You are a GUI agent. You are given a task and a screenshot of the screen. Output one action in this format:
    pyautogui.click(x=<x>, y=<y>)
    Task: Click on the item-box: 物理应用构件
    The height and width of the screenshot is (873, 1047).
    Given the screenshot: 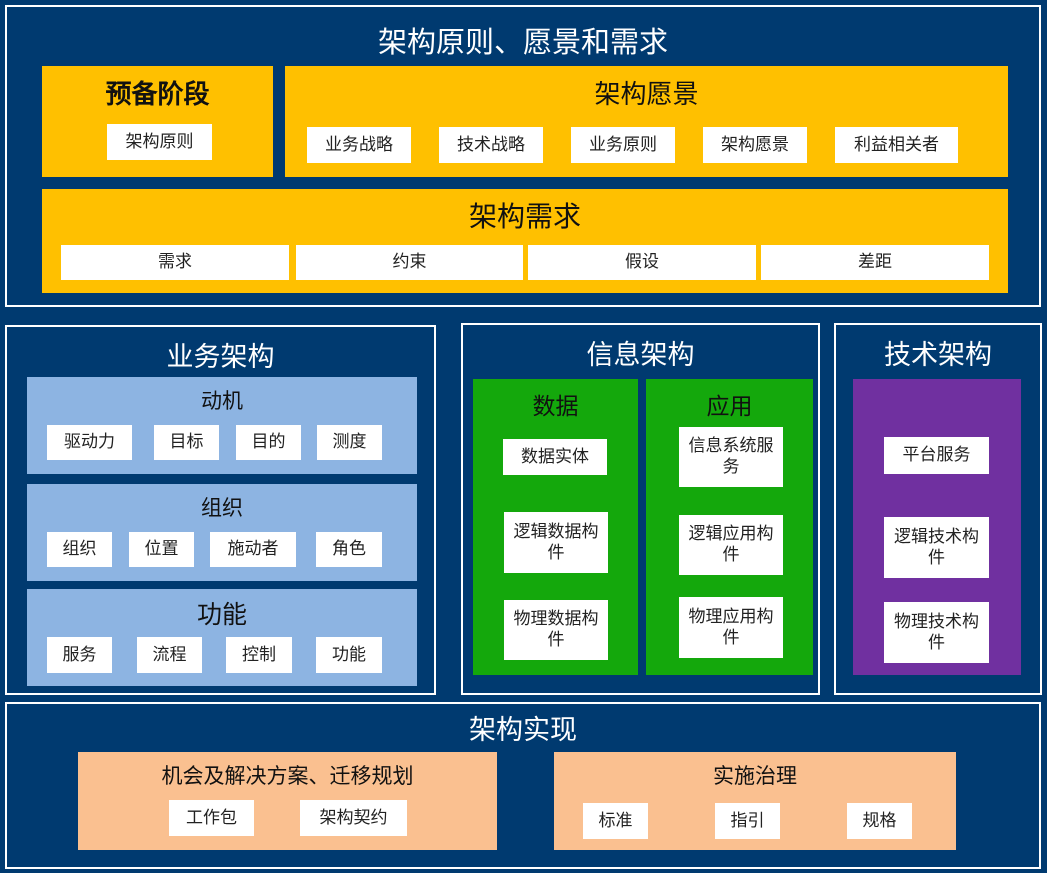 What is the action you would take?
    pyautogui.click(x=731, y=627)
    